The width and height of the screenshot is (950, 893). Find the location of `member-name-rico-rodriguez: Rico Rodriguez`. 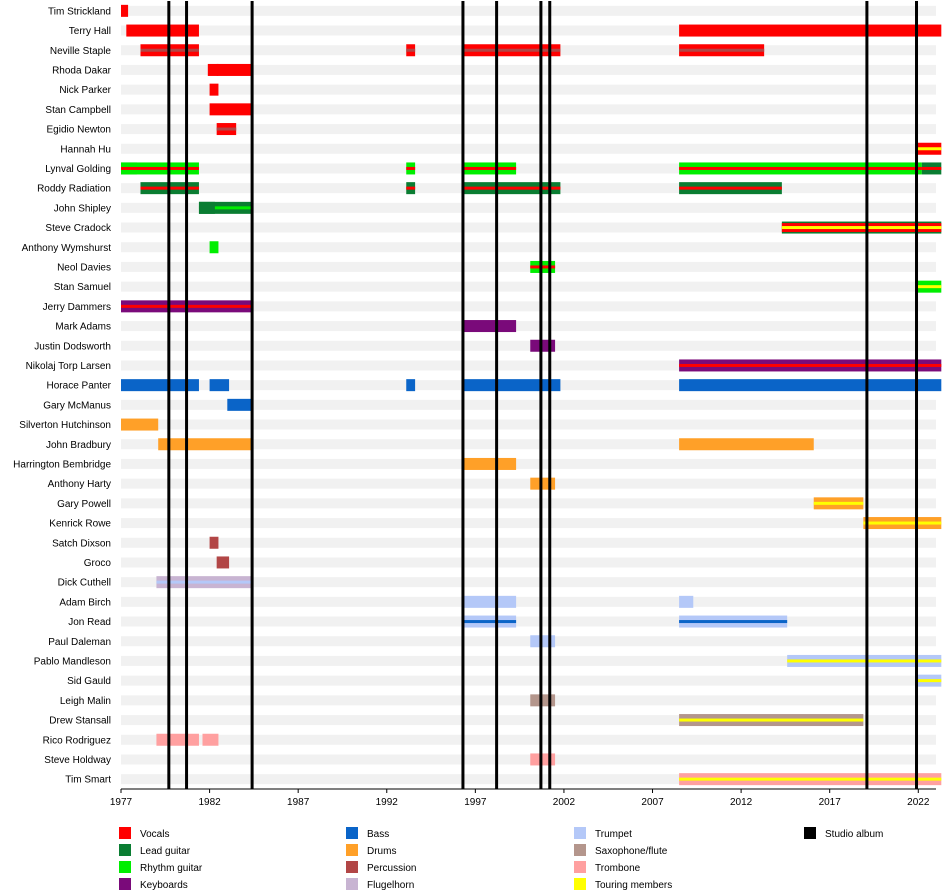

member-name-rico-rodriguez: Rico Rodriguez is located at coordinates (77, 740).